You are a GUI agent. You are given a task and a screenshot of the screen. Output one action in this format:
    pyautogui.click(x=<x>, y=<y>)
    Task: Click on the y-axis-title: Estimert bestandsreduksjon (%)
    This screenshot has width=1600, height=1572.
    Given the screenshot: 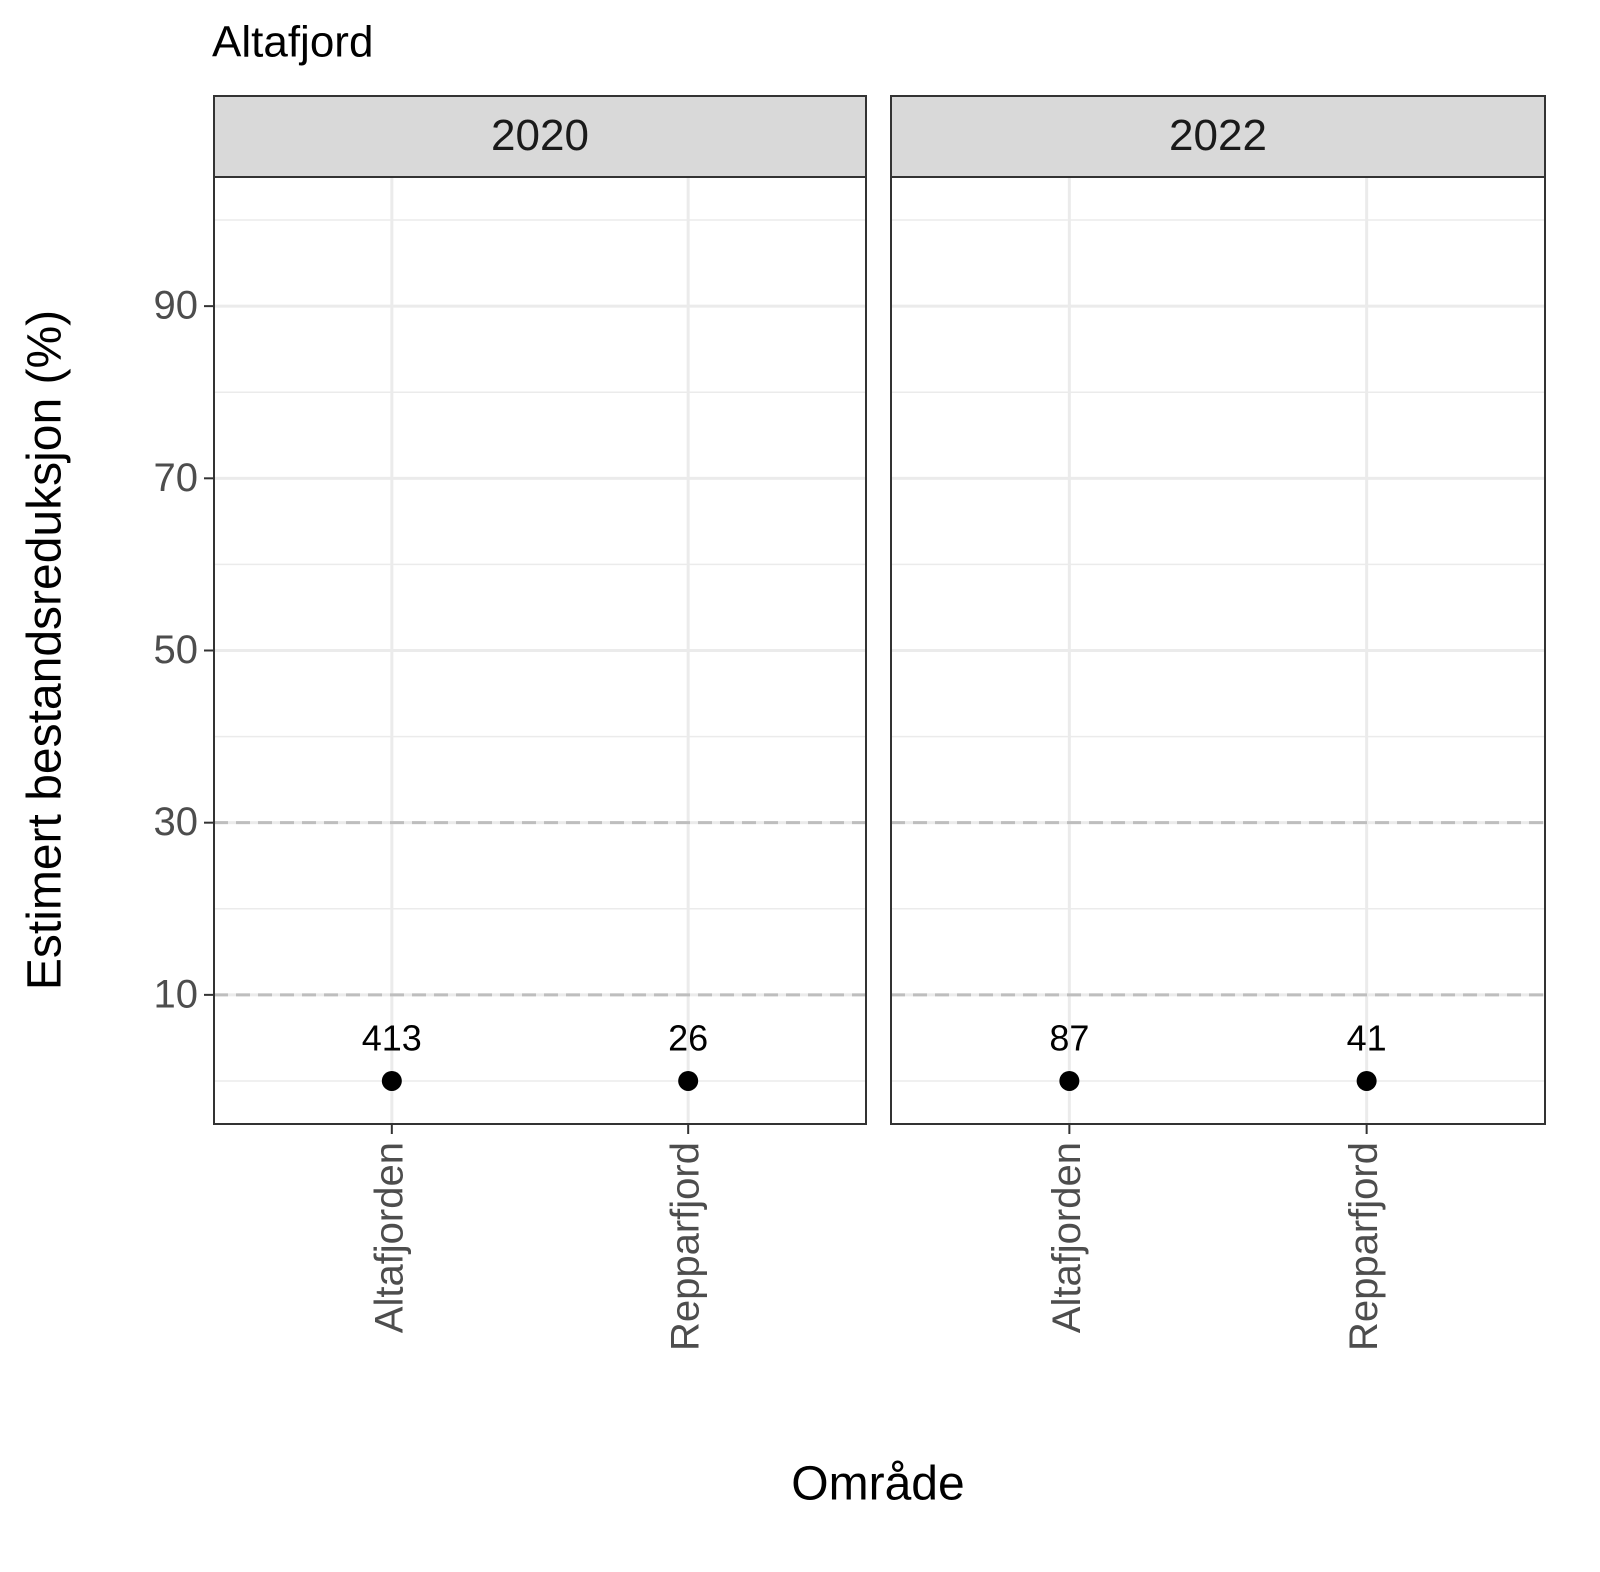 What is the action you would take?
    pyautogui.click(x=45, y=650)
    